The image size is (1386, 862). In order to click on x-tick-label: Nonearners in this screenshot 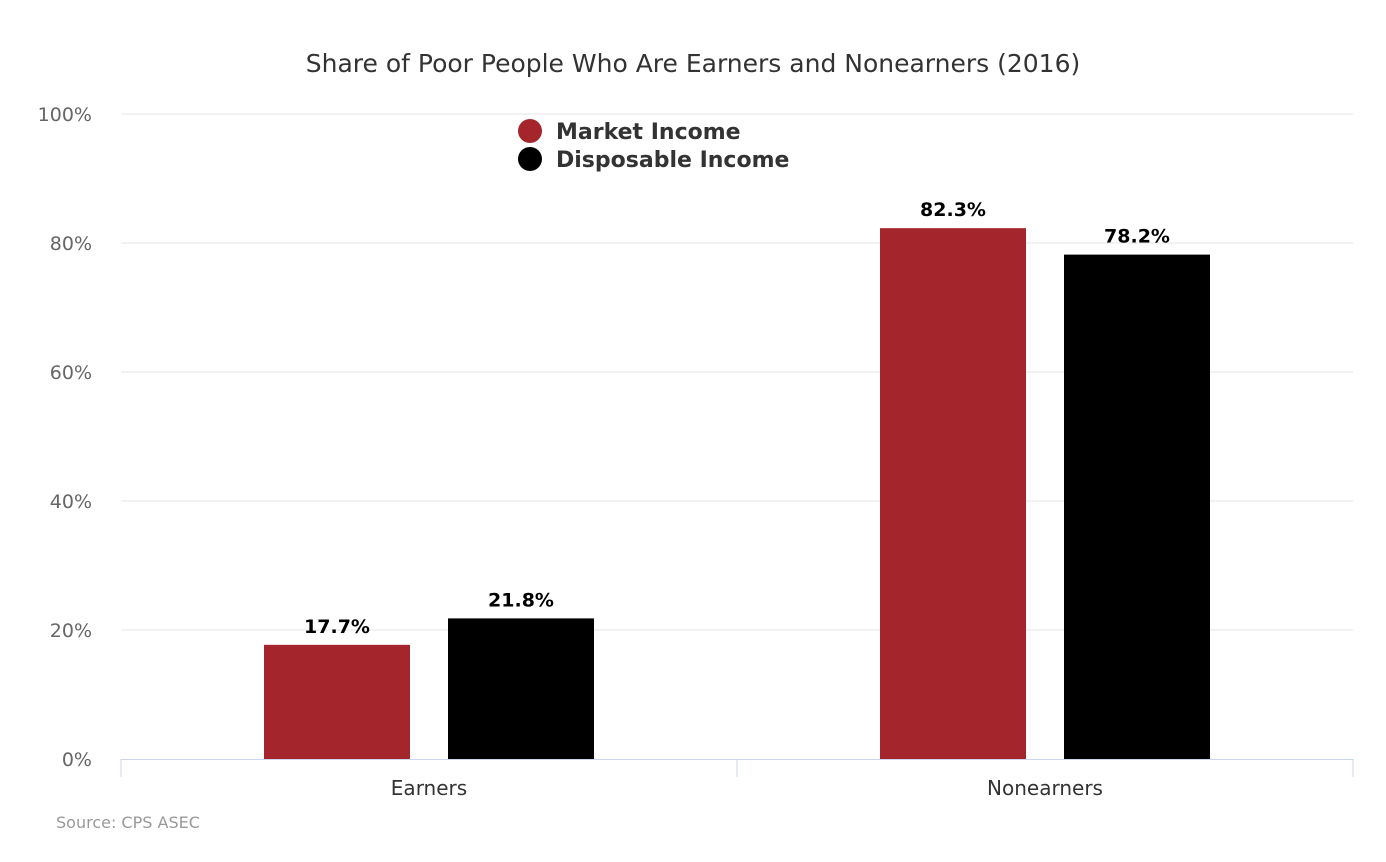, I will do `click(1045, 788)`.